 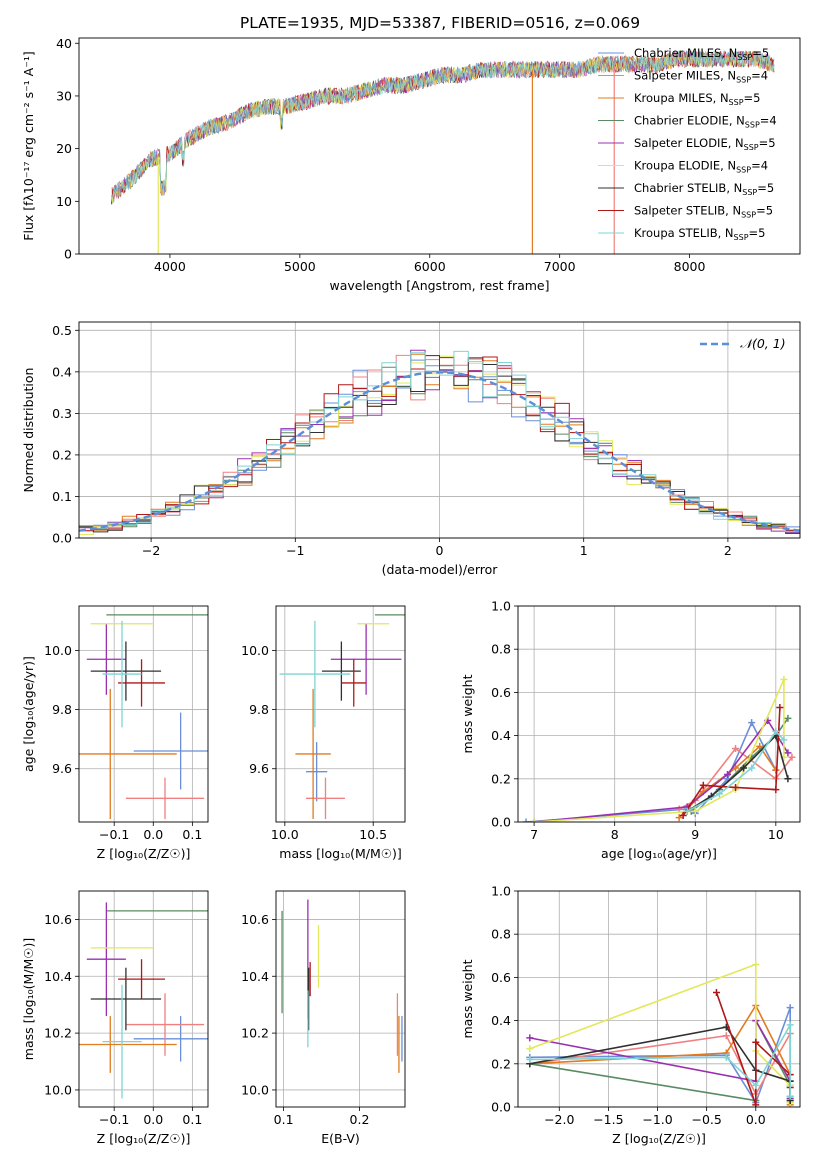 What do you see at coordinates (295, 550) in the screenshot?
I see `x-tick-label: −1` at bounding box center [295, 550].